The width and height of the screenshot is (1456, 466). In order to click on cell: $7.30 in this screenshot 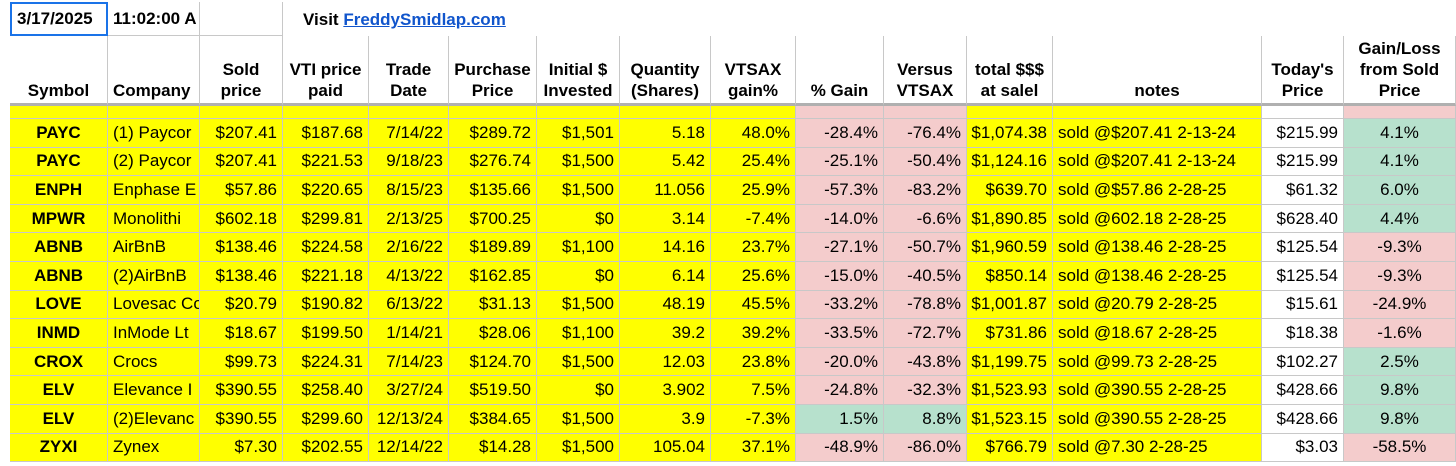, I will do `click(241, 448)`.